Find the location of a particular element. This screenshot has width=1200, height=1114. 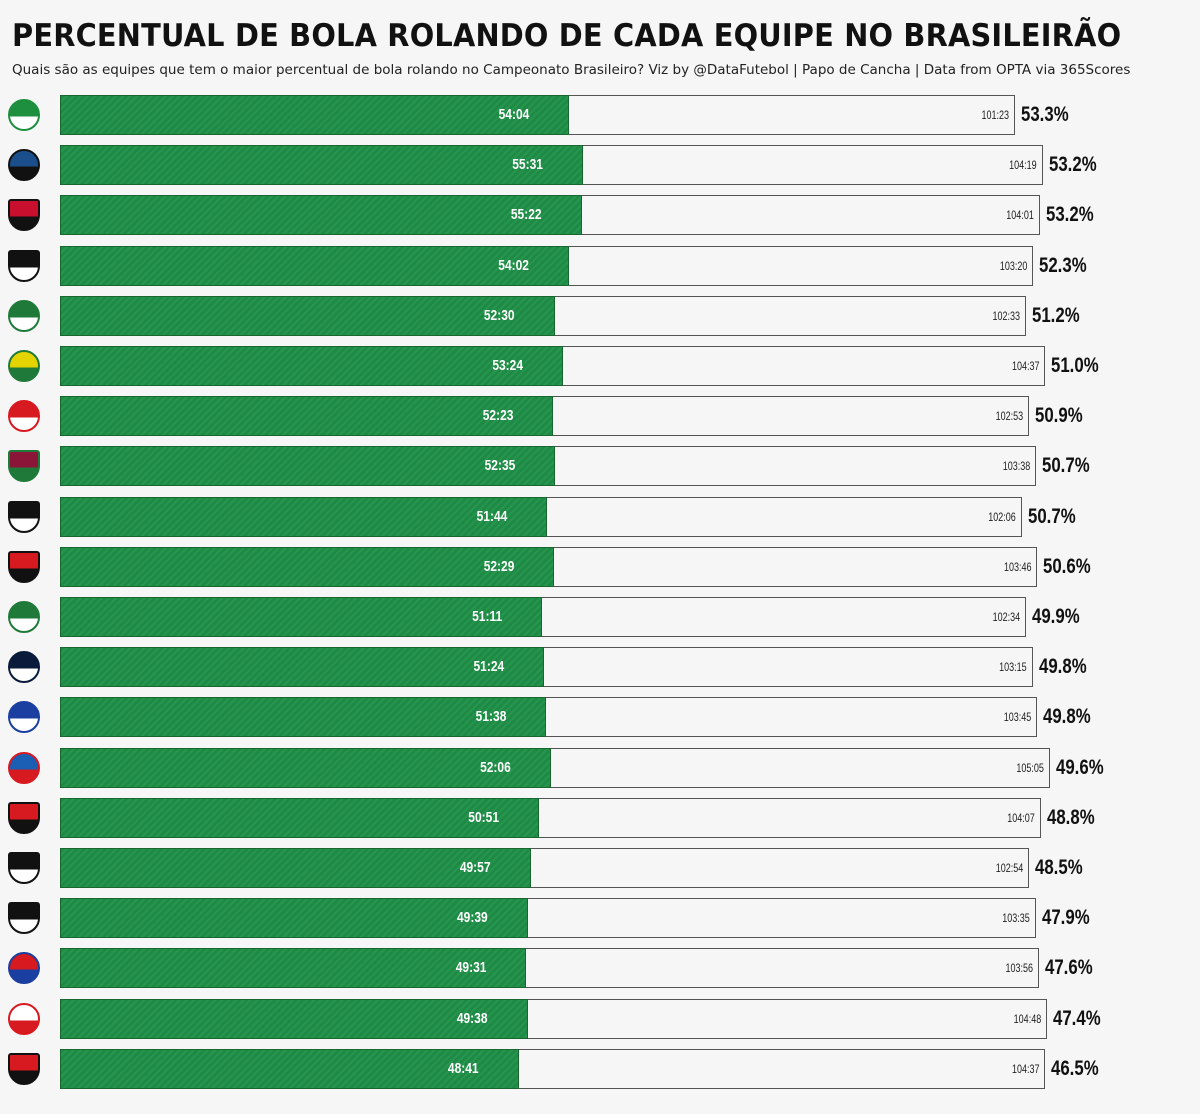

played-time-label: 49:57 is located at coordinates (475, 867).